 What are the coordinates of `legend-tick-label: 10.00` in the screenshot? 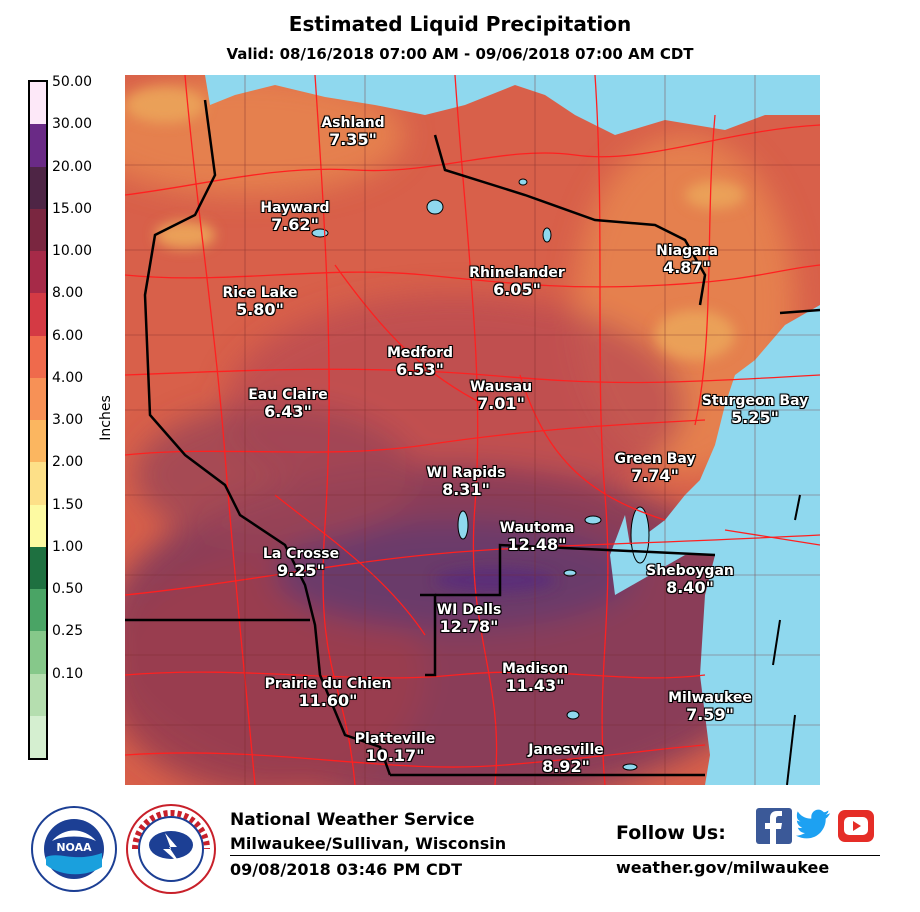 It's located at (72, 251).